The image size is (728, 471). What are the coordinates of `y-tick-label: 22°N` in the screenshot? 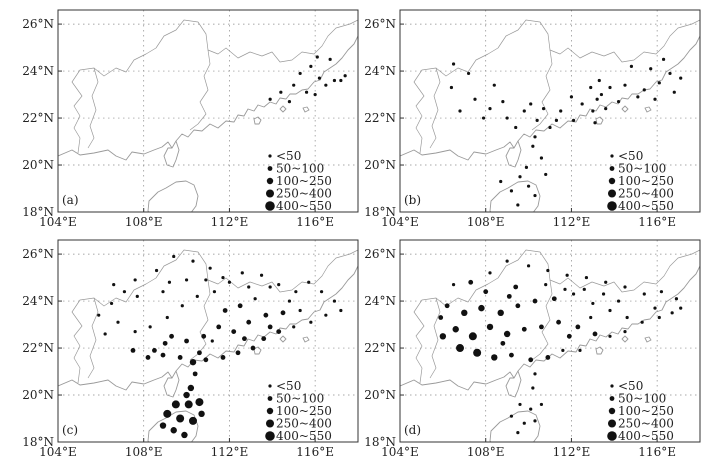 It's located at (38, 118).